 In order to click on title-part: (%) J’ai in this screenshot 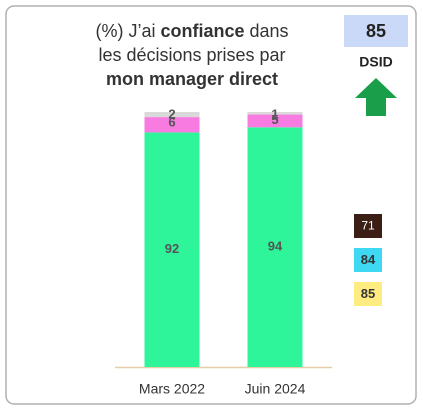, I will do `click(127, 31)`.